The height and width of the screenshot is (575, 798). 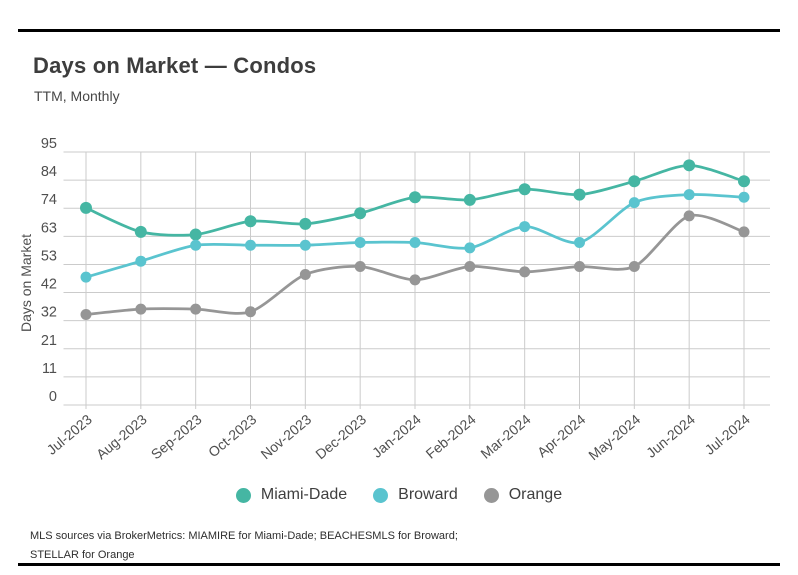 What do you see at coordinates (381, 495) in the screenshot?
I see `broward-legend-dot-icon` at bounding box center [381, 495].